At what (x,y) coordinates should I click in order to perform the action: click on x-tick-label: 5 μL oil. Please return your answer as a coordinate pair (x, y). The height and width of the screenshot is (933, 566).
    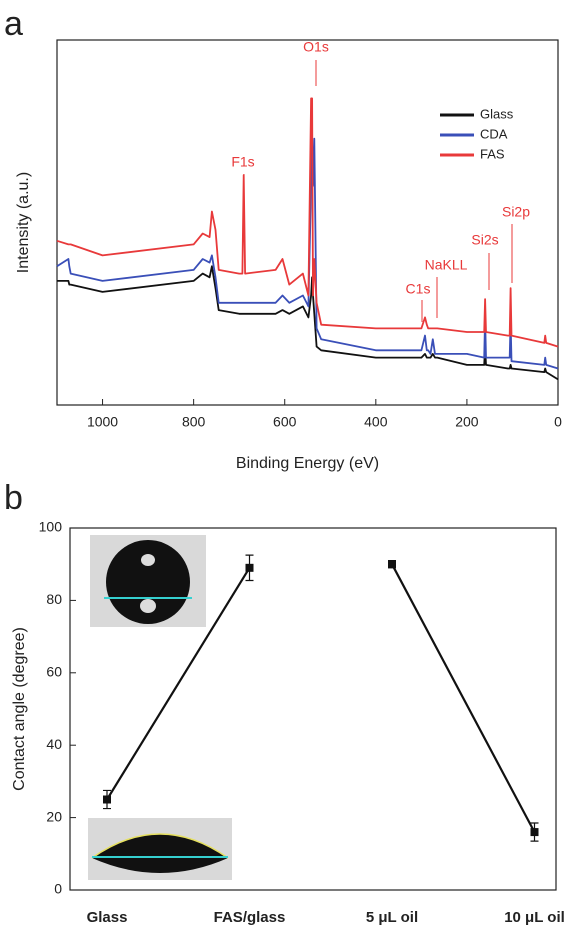
    Looking at the image, I should click on (392, 917).